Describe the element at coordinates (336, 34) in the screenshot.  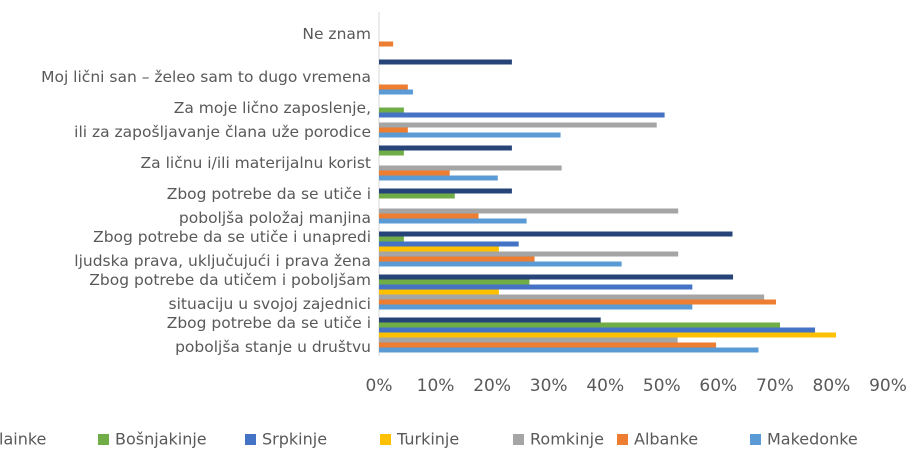
I see `category-label: Ne znam` at that location.